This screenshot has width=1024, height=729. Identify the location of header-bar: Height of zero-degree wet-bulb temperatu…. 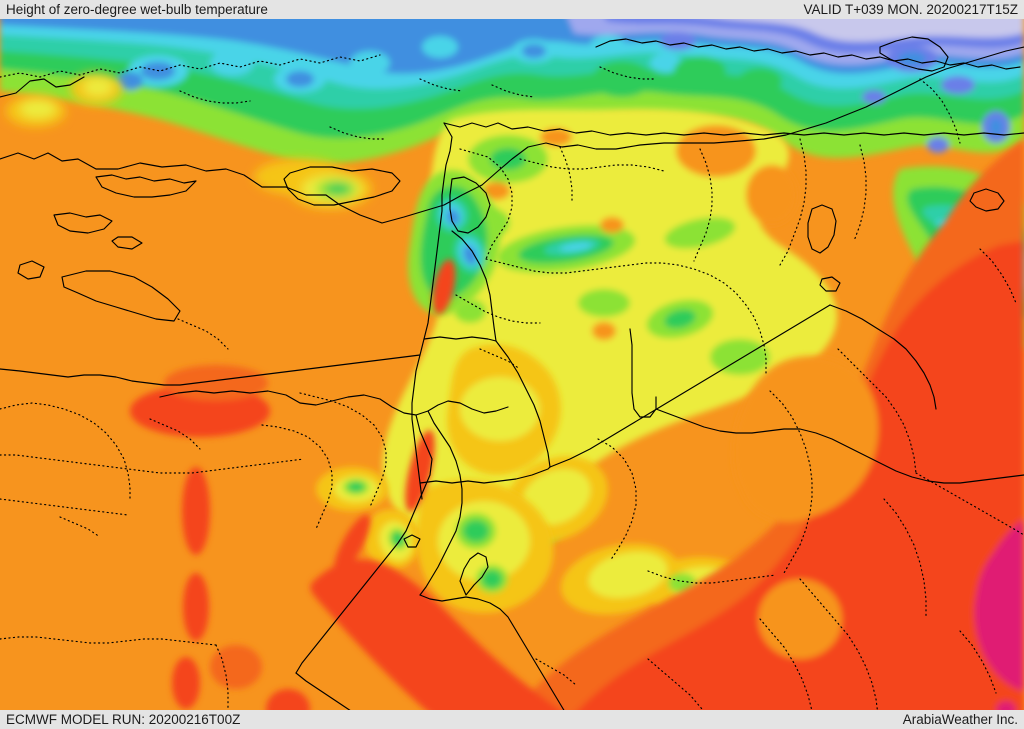
(512, 9).